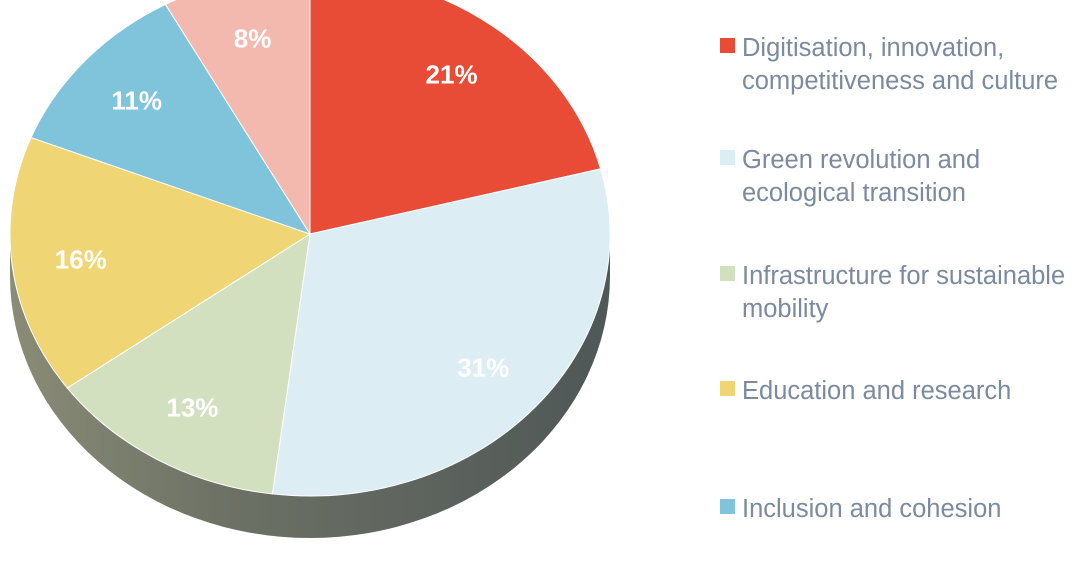 The height and width of the screenshot is (587, 1075). Describe the element at coordinates (452, 75) in the screenshot. I see `pie-slice-label-0: 21%` at that location.